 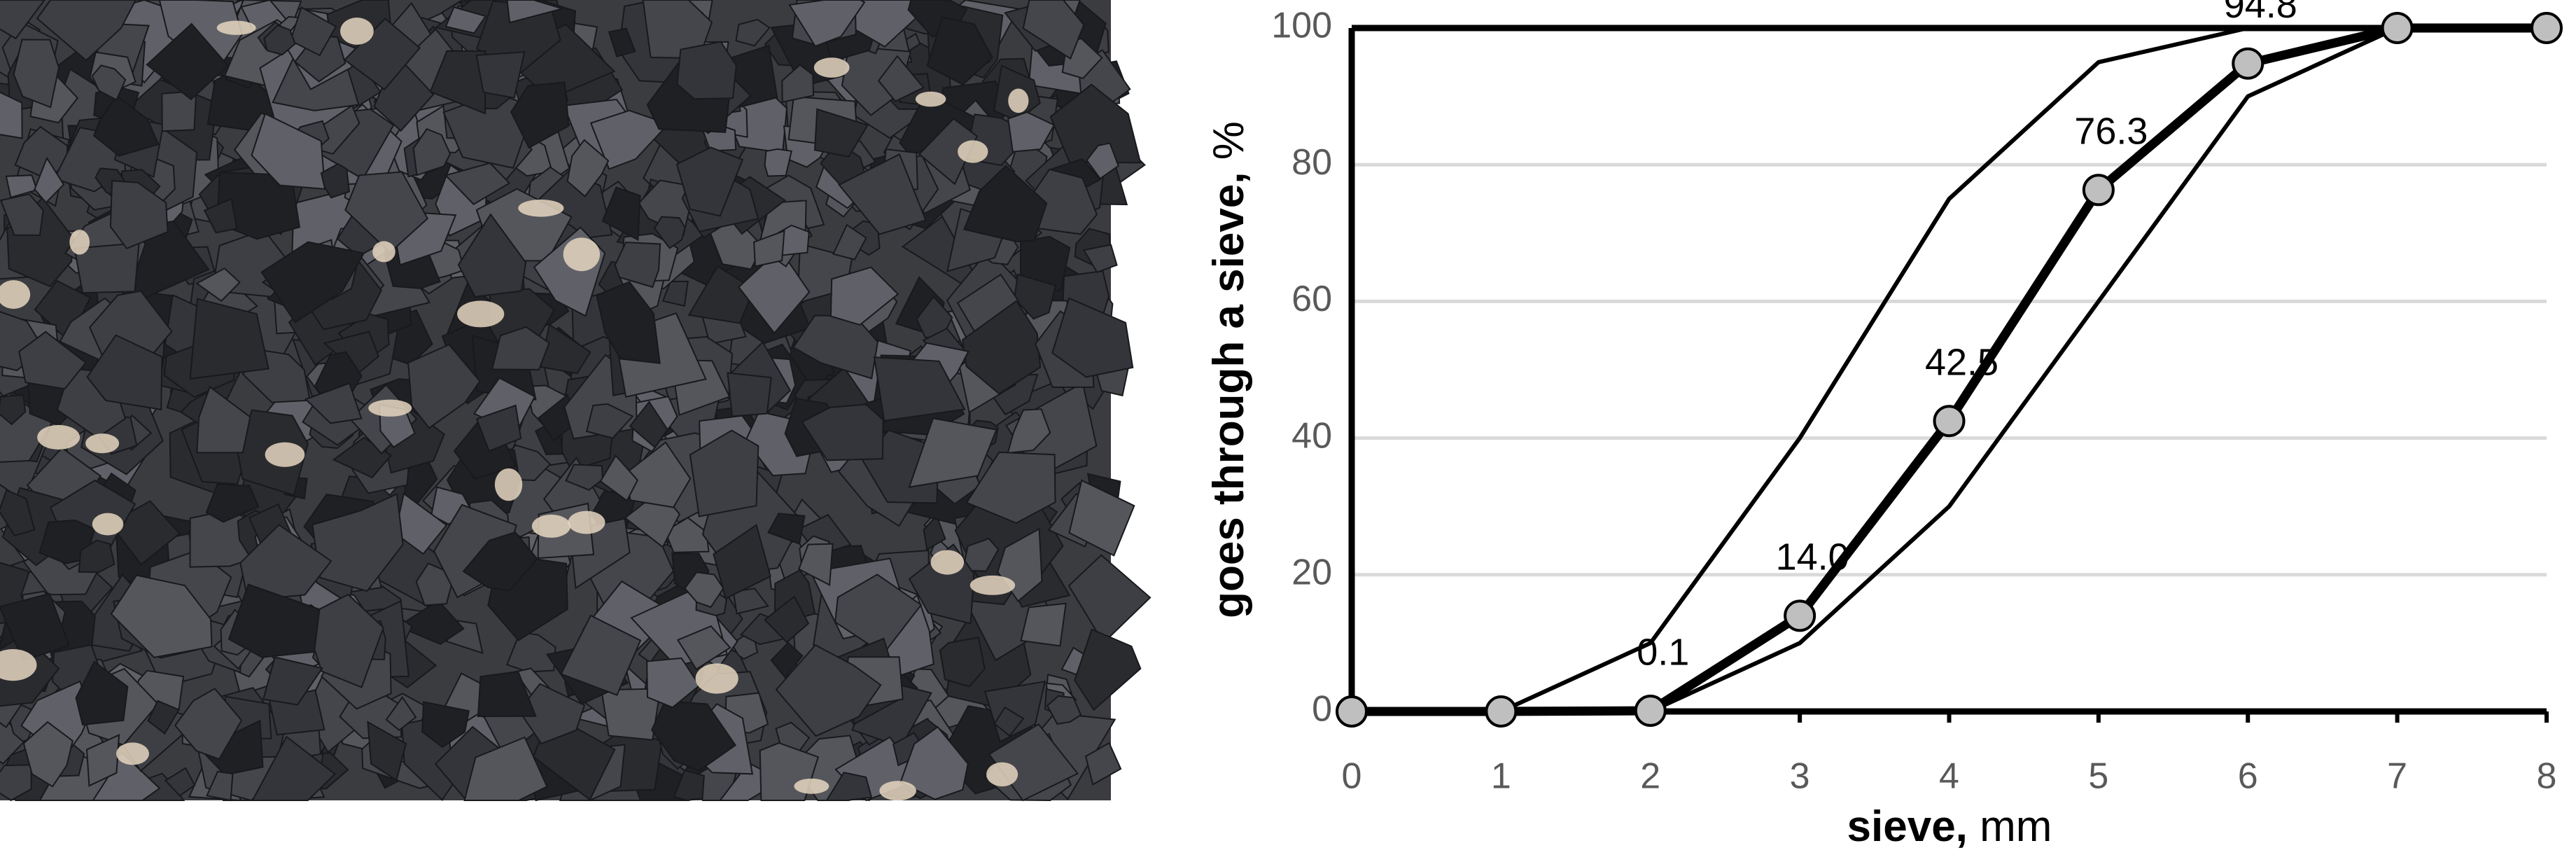 What do you see at coordinates (1352, 776) in the screenshot?
I see `x-tick-label: 0` at bounding box center [1352, 776].